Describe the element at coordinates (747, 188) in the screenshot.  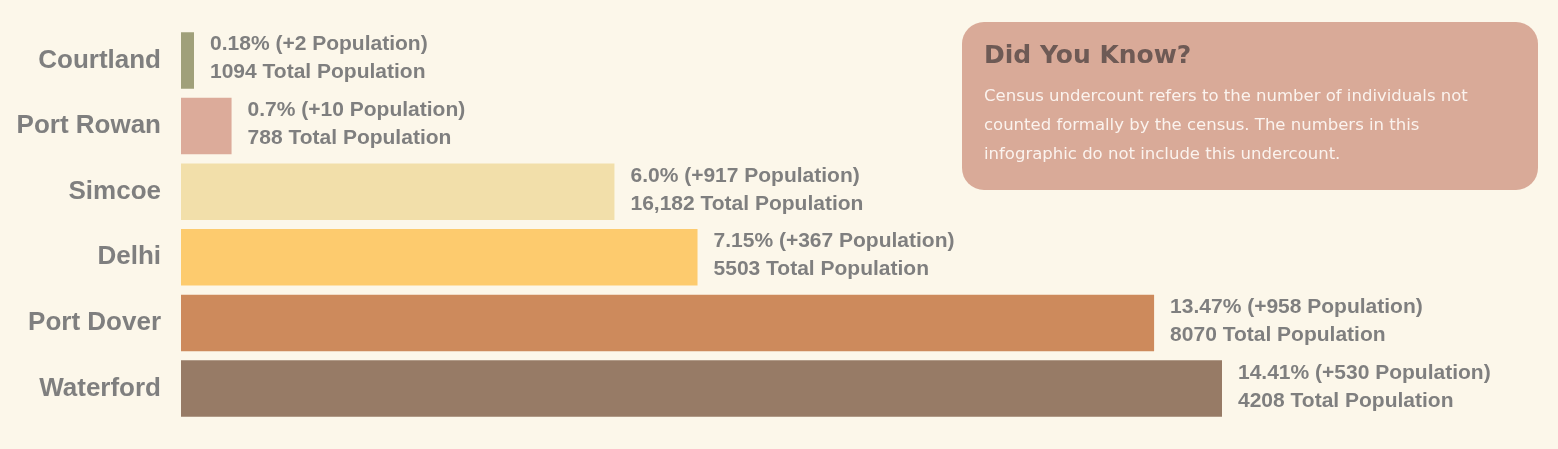
I see `data-label: 6.0% (+917 Population) 16,182 Total Population` at that location.